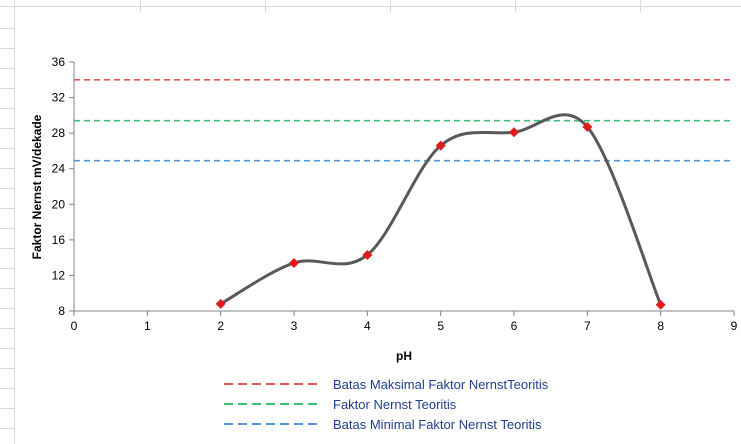 The height and width of the screenshot is (444, 741). I want to click on y-tick-label: 28, so click(59, 133).